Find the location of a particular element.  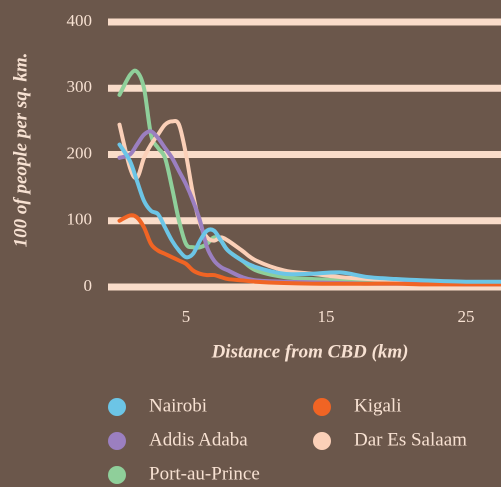

legend-label: Kigali is located at coordinates (378, 405).